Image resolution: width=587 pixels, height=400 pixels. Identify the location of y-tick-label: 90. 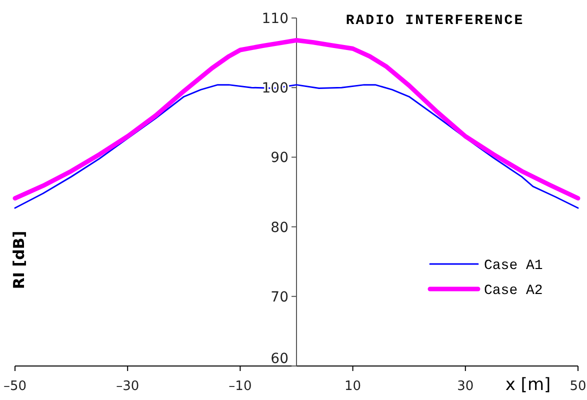
(279, 158).